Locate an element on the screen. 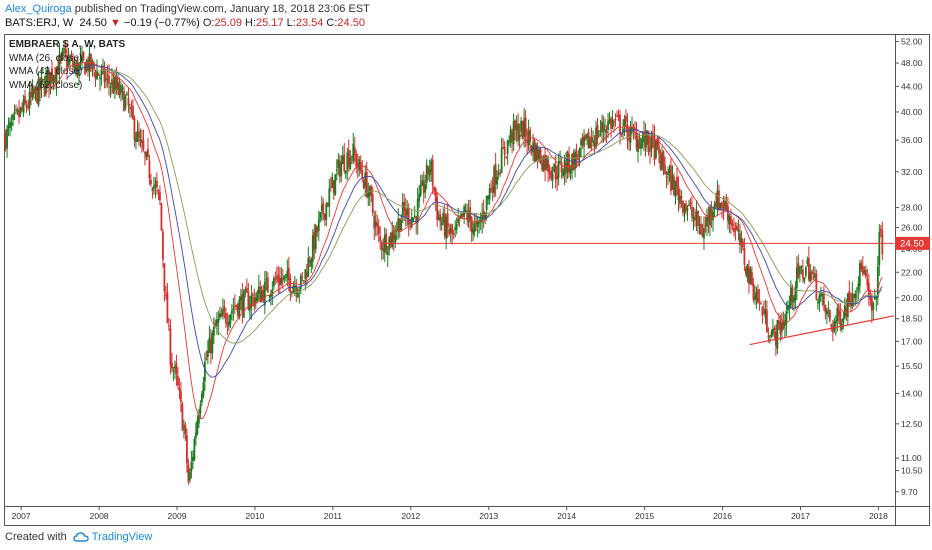  author-link: Alex_Quiroga is located at coordinates (38, 9).